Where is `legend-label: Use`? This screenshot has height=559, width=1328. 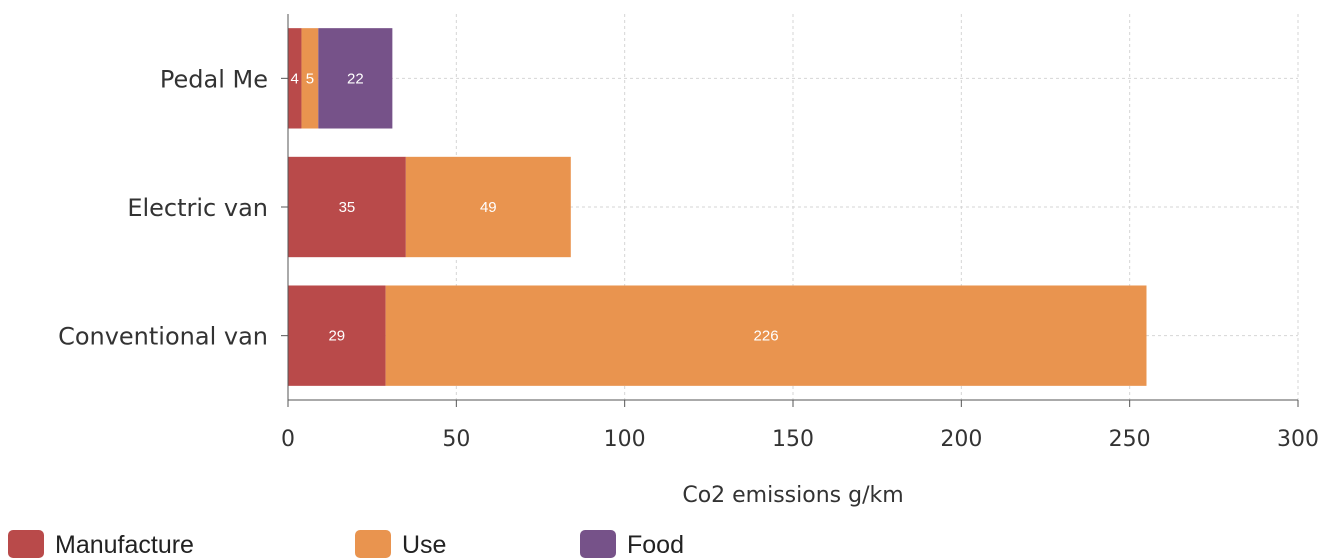 legend-label: Use is located at coordinates (424, 545).